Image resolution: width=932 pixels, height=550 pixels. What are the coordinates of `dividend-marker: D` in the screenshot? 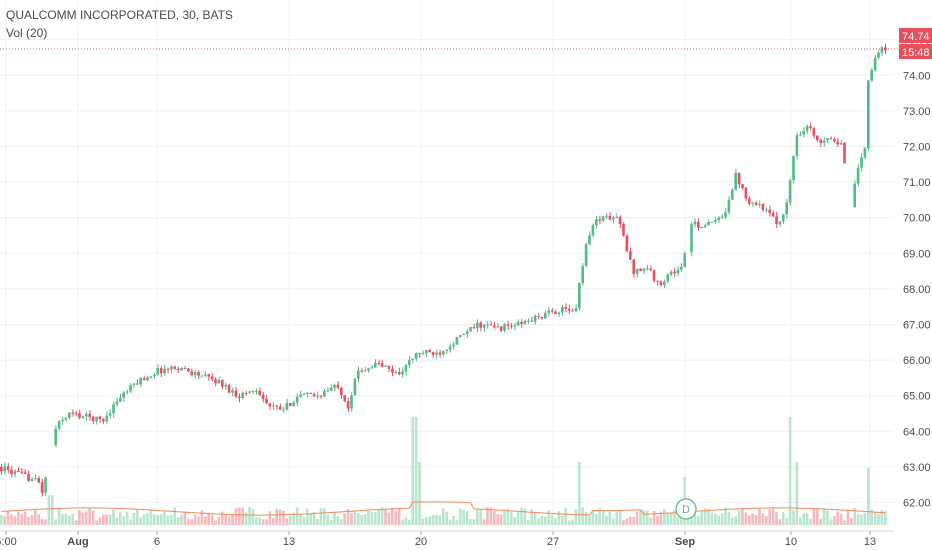 It's located at (686, 509).